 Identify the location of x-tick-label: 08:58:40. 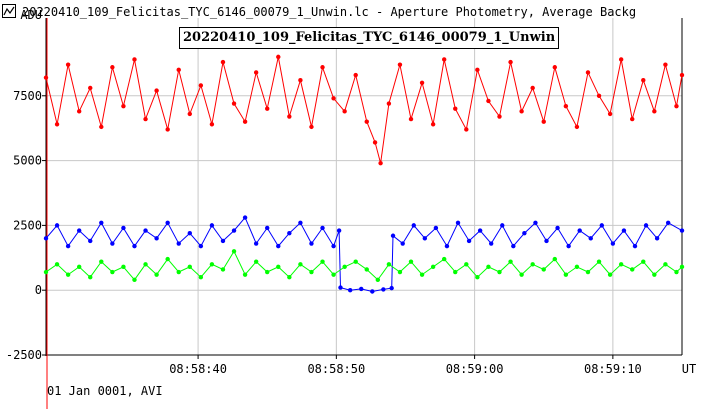
(198, 369).